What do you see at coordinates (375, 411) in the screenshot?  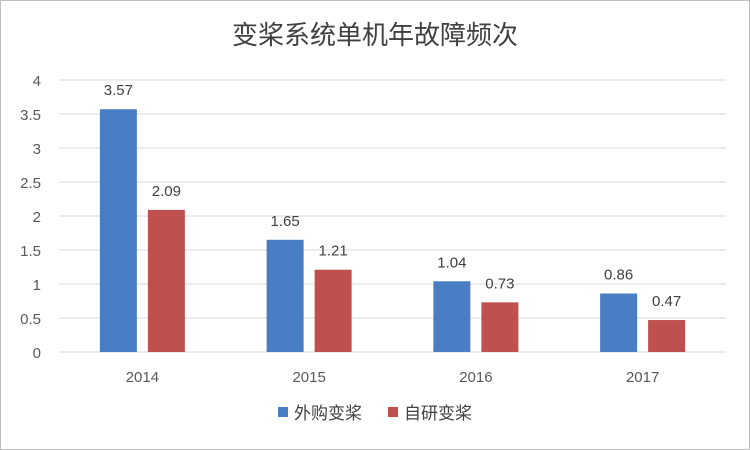 I see `chart-legend: 外购变桨 自研变桨` at bounding box center [375, 411].